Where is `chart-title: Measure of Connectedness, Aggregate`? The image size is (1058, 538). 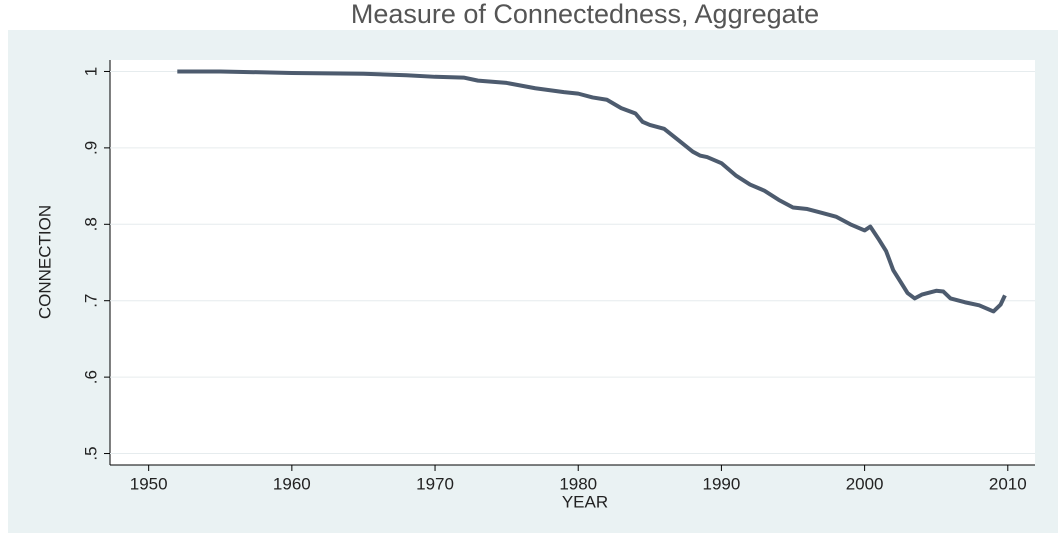
chart-title: Measure of Connectedness, Aggregate is located at coordinates (585, 14).